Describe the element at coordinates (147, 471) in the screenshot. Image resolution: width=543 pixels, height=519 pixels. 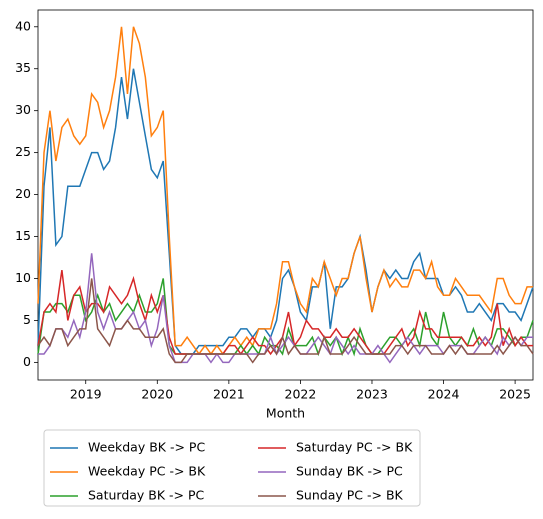
I see `legend-label: Weekday PC -> BK` at that location.